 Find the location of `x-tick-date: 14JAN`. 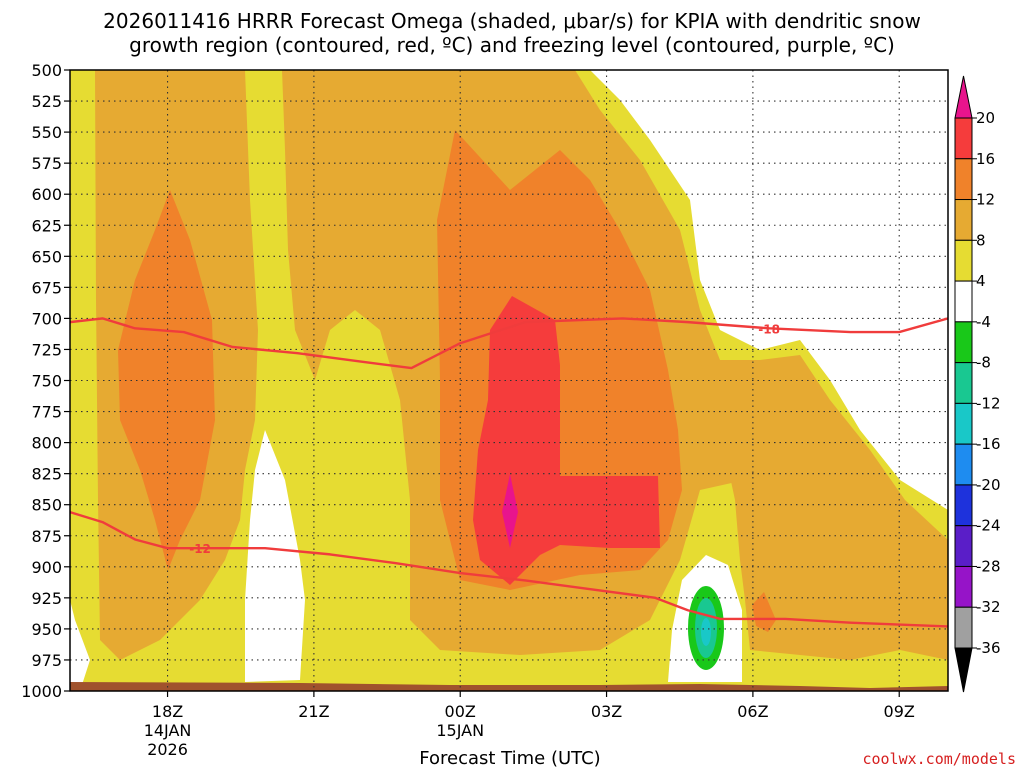

x-tick-date: 14JAN is located at coordinates (168, 730).